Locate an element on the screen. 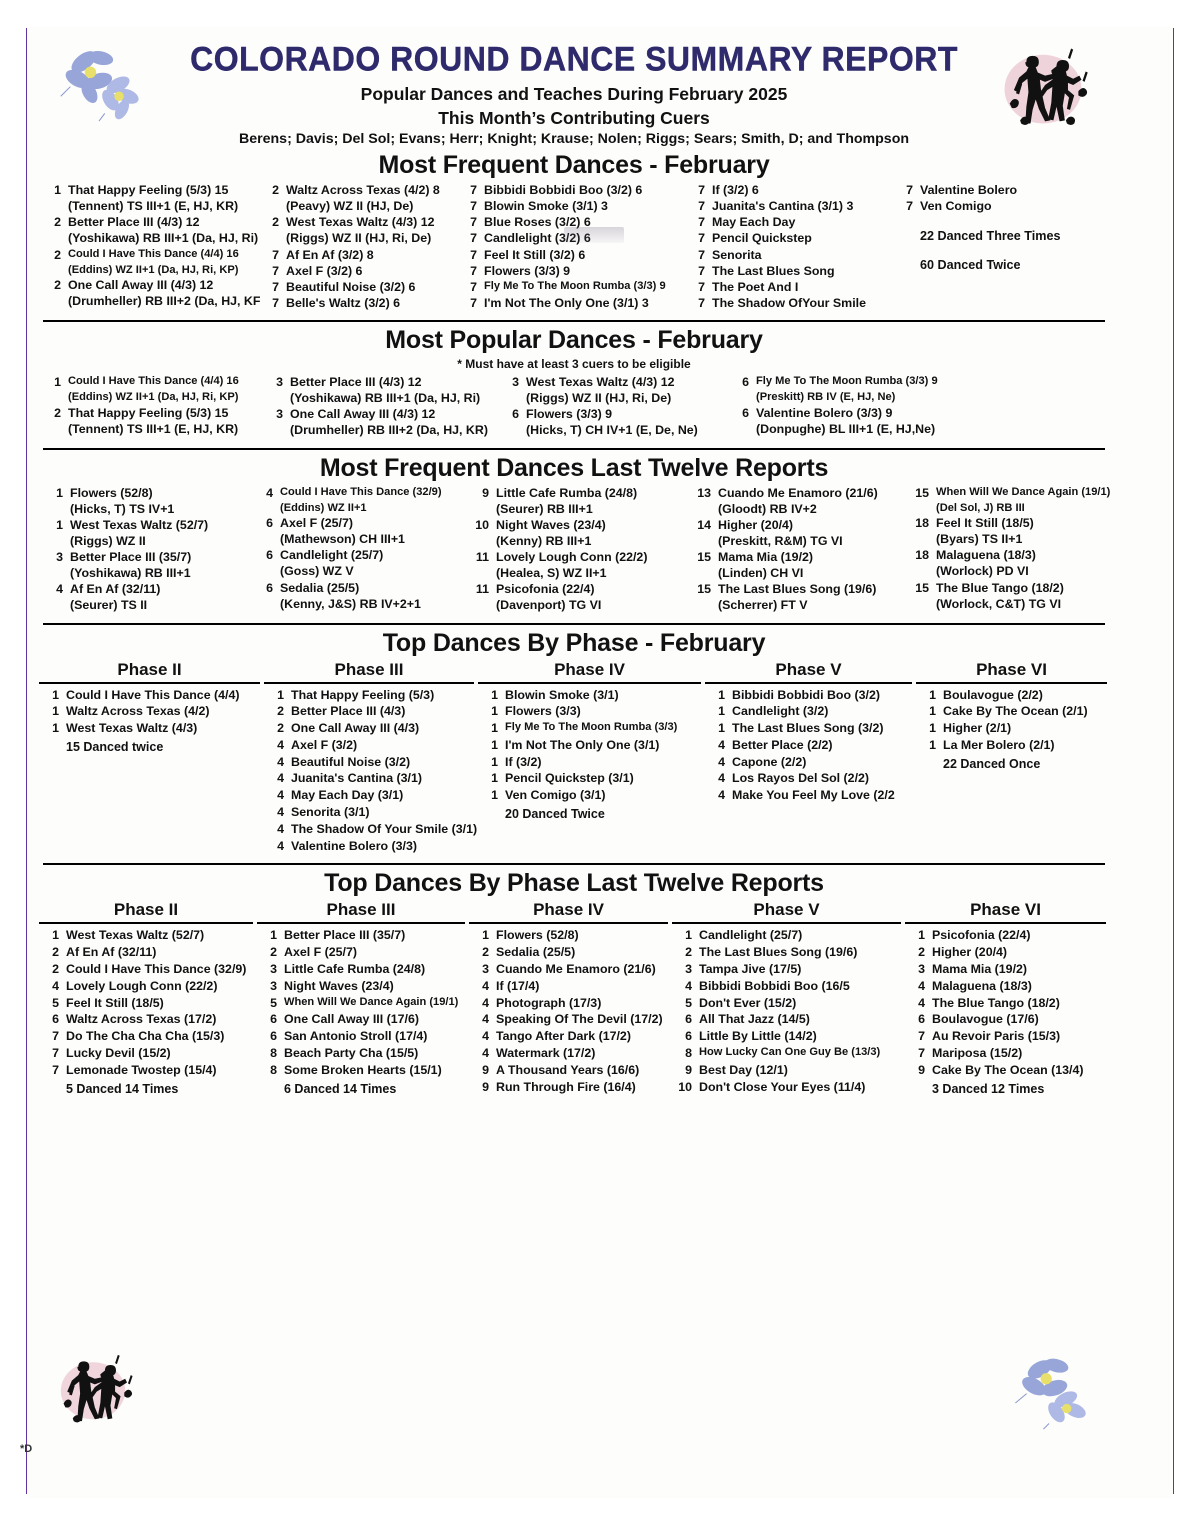  row-dance: Beach Party Cha (15/5) is located at coordinates (351, 1053).